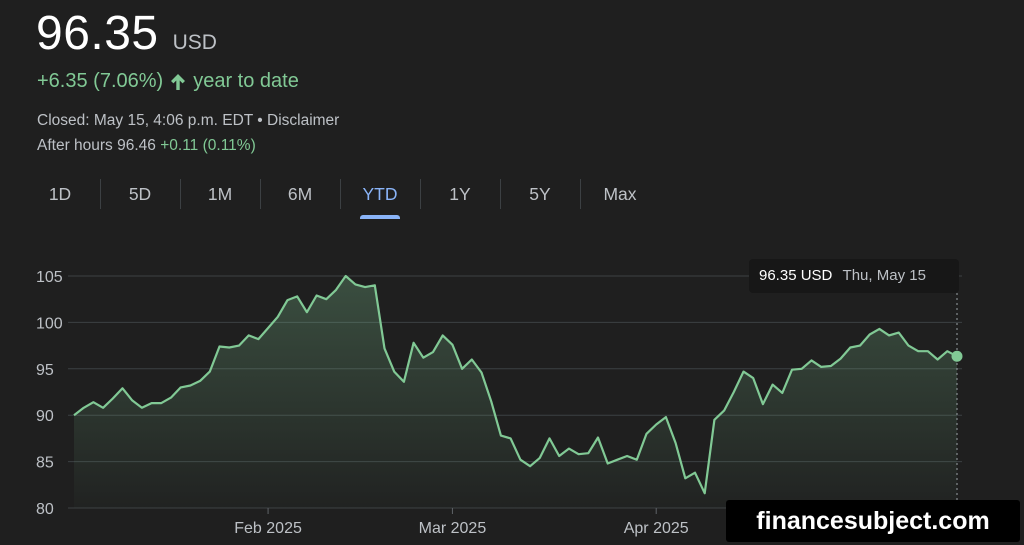  I want to click on y-tick-label: 80, so click(45, 509).